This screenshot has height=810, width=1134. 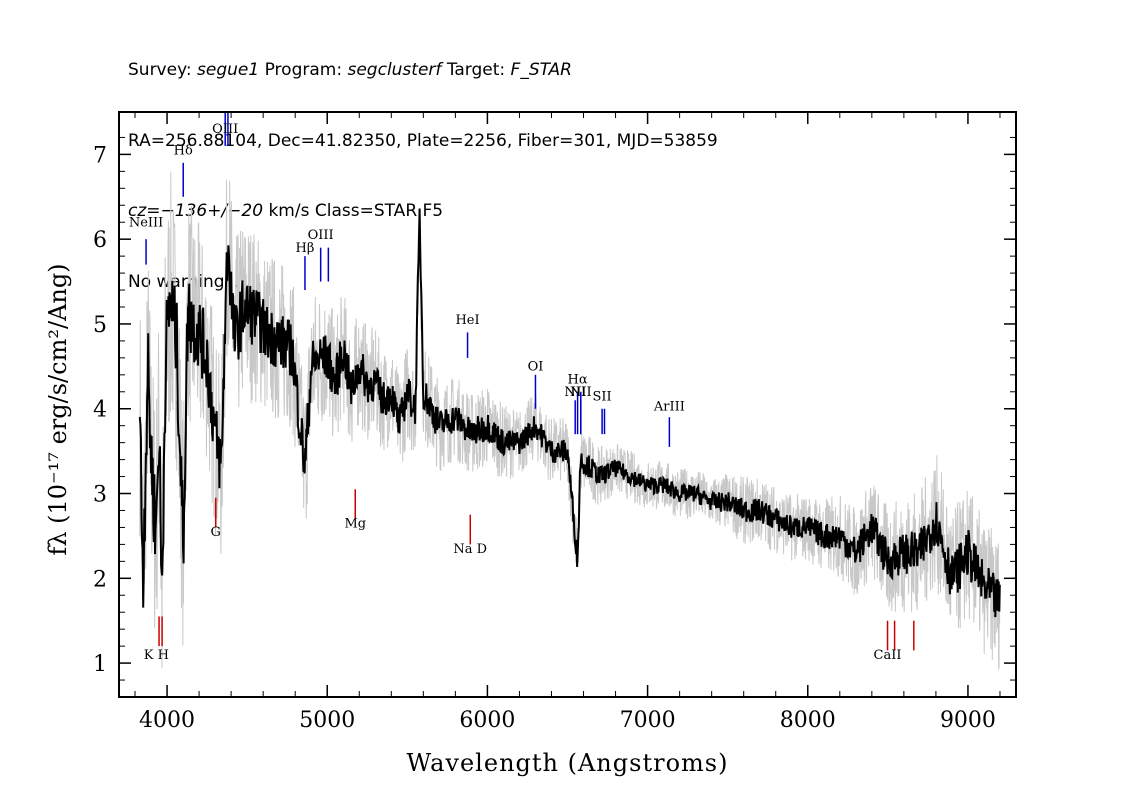 I want to click on emission-line-label: HeI, so click(x=467, y=320).